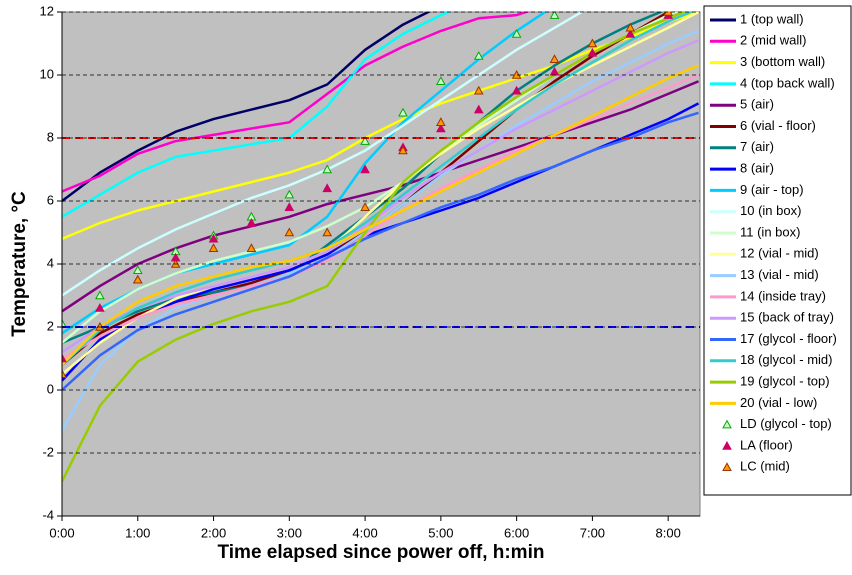 This screenshot has height=575, width=852. I want to click on legend-label: 5 (air), so click(757, 104).